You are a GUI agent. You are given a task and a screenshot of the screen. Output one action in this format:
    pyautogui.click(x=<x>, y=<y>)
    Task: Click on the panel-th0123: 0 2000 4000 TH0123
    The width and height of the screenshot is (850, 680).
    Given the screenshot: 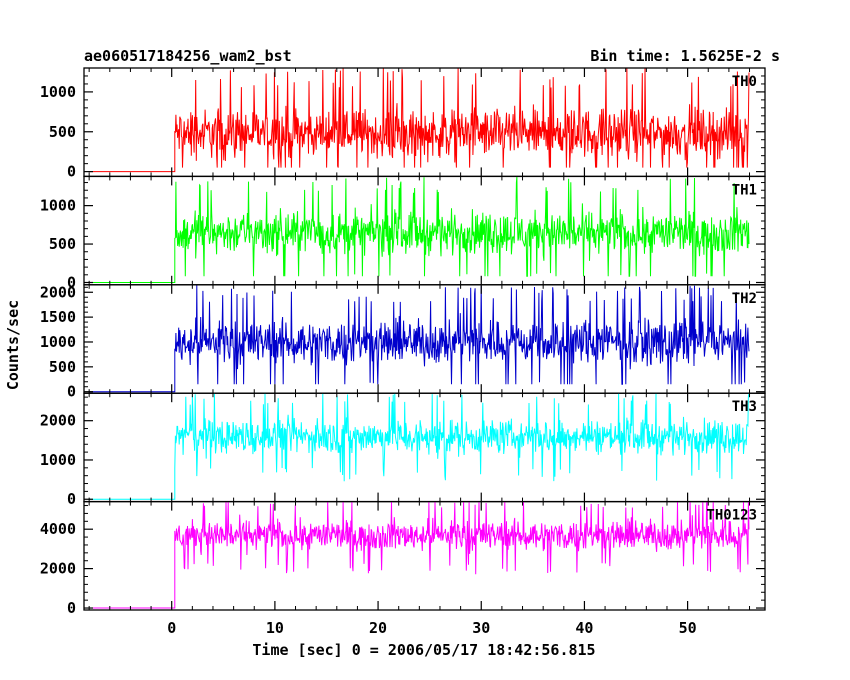 What is the action you would take?
    pyautogui.click(x=403, y=558)
    